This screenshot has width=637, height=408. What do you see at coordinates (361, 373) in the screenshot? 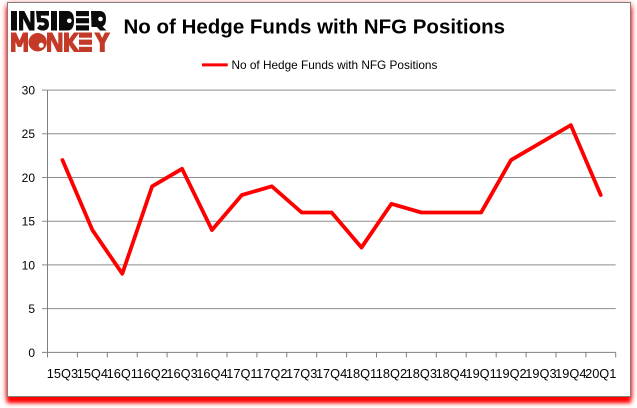
I see `svg-text: 18Q1` at bounding box center [361, 373].